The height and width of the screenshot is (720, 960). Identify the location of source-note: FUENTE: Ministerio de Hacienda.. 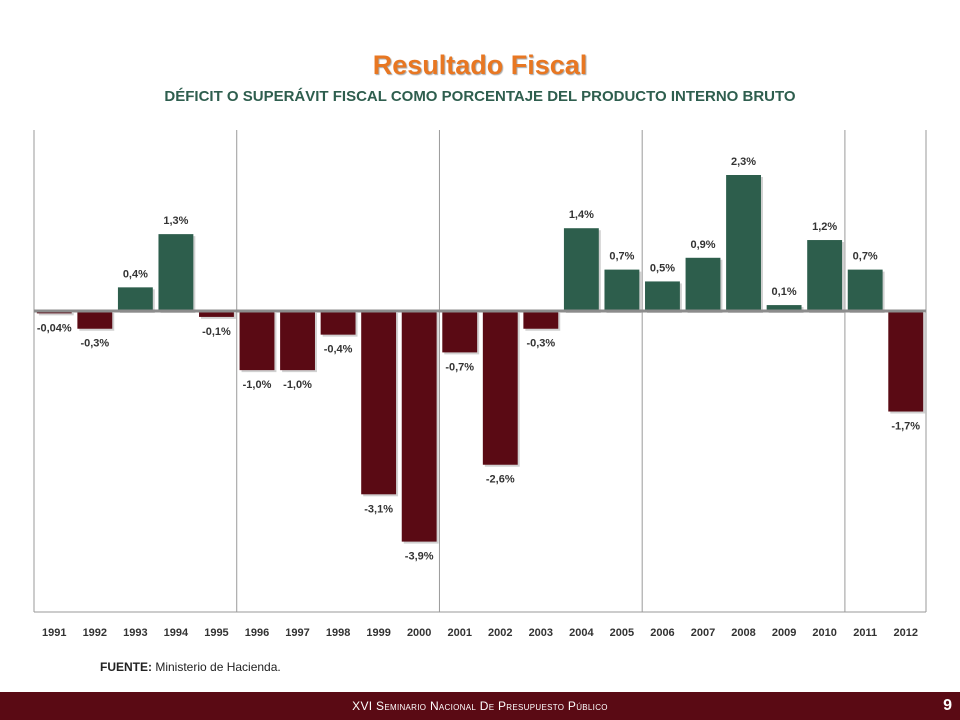
(190, 667).